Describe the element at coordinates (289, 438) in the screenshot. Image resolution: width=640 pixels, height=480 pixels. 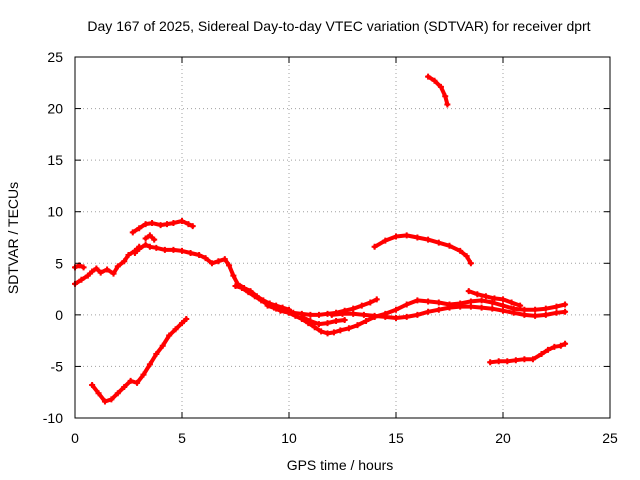
I see `x-tick-label: 10` at that location.